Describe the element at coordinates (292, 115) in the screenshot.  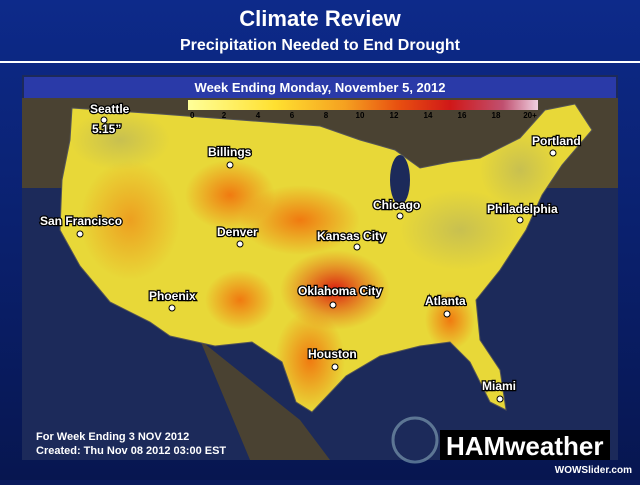
I see `legend-label: 6` at that location.